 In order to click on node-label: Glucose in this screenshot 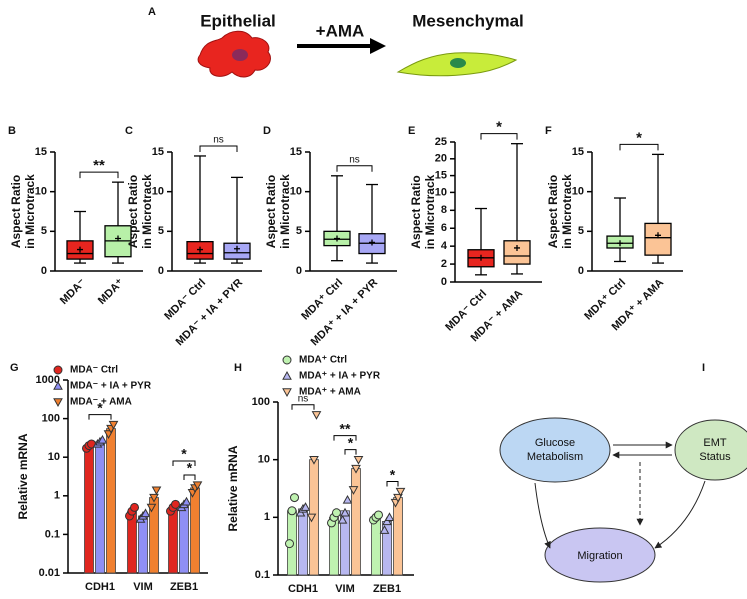, I will do `click(555, 443)`.